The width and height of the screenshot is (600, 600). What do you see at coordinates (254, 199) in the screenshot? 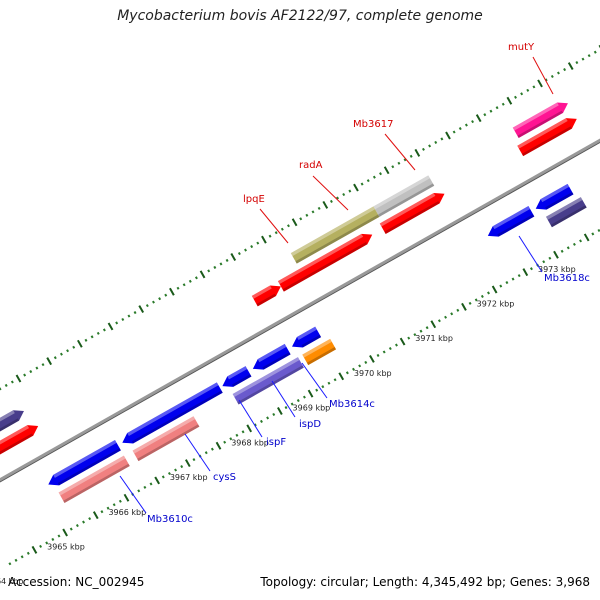
I see `gene-label-lpqE: lpqE` at bounding box center [254, 199].